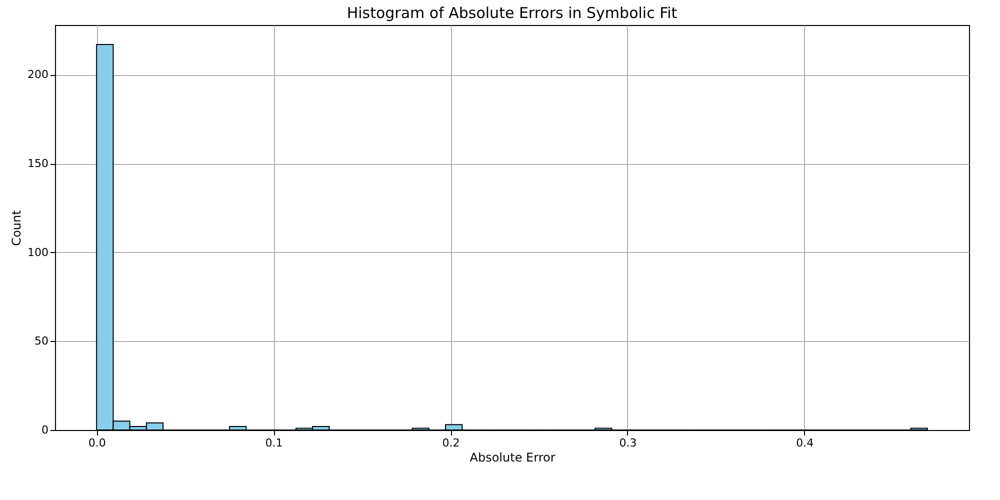  Describe the element at coordinates (274, 443) in the screenshot. I see `x-tick-label: 0.1` at that location.